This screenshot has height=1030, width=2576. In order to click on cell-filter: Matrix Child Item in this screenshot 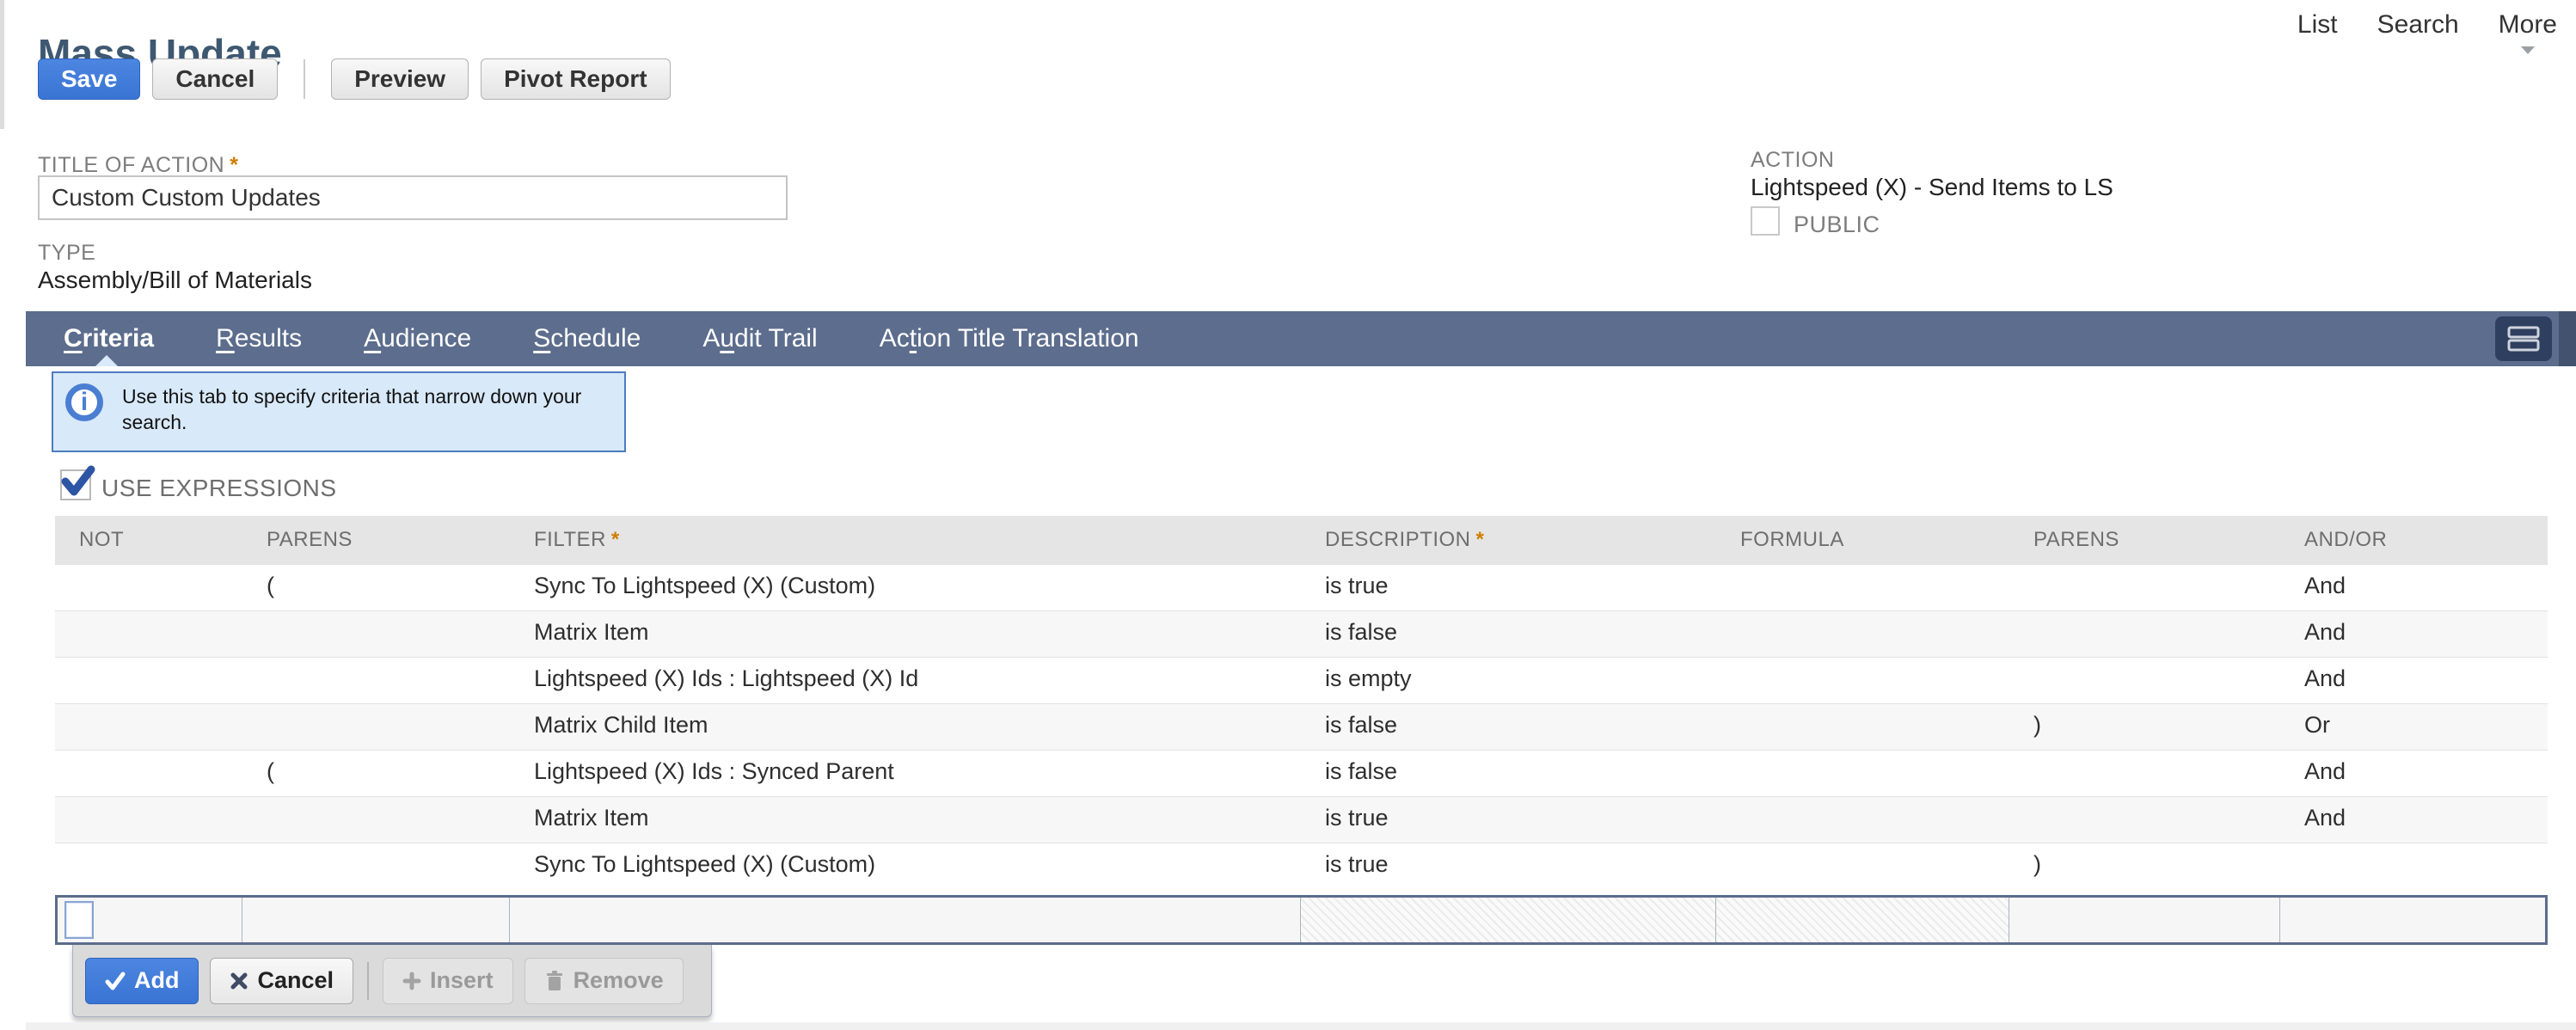, I will do `click(621, 725)`.